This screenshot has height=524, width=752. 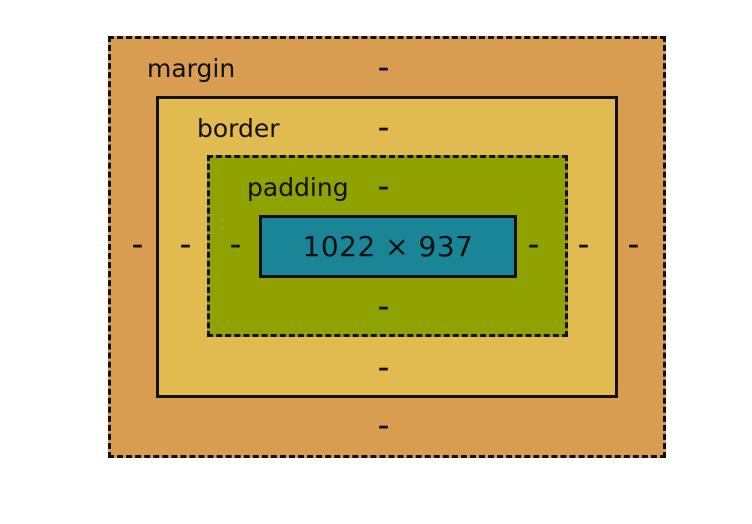 I want to click on padding-top-value: –, so click(x=383, y=187).